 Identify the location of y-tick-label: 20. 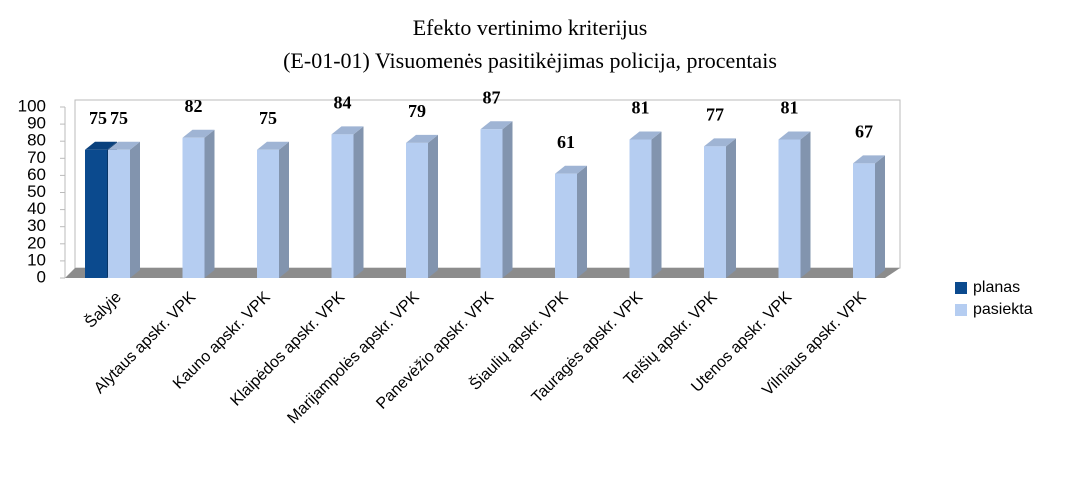
(36, 242).